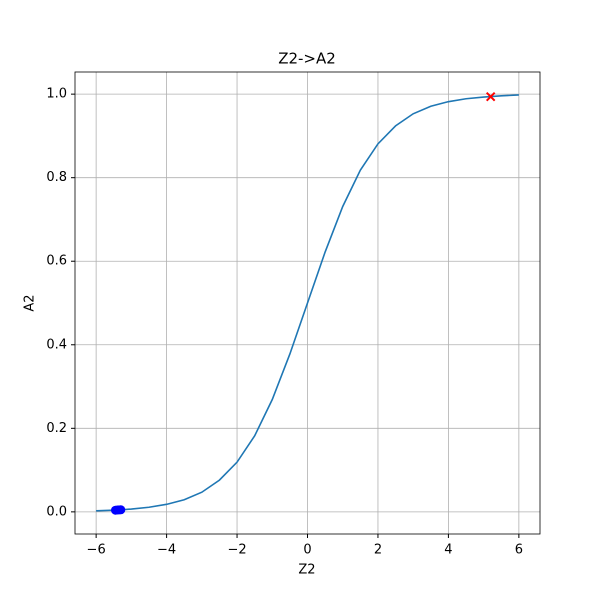  What do you see at coordinates (56, 177) in the screenshot?
I see `y-tick-label: 0.8` at bounding box center [56, 177].